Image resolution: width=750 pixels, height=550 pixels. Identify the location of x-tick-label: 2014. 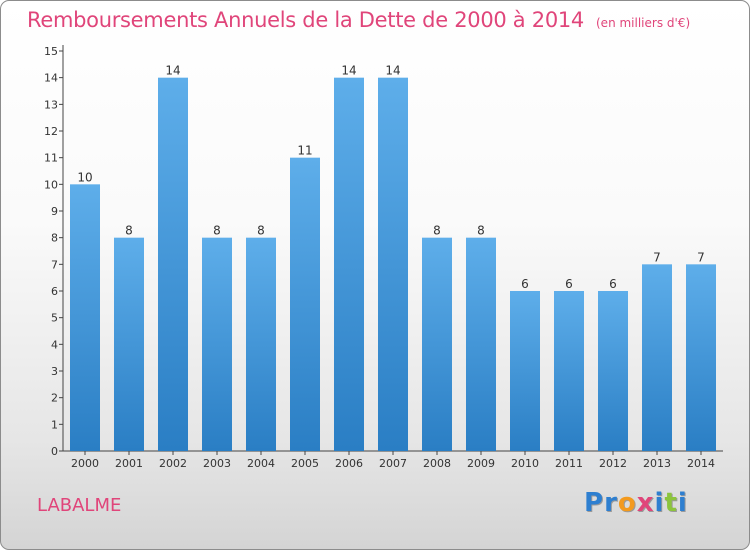
(701, 463).